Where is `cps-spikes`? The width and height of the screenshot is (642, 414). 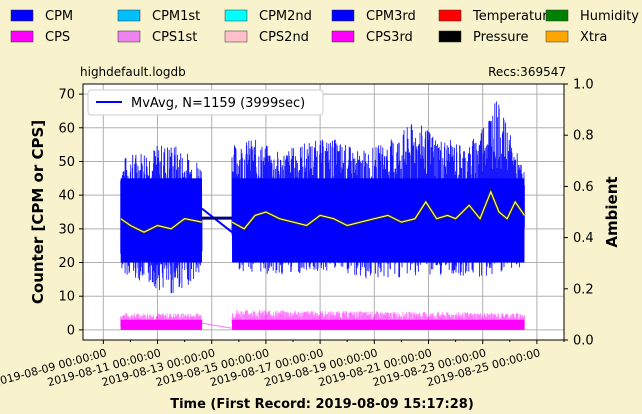 cps-spikes is located at coordinates (322, 320).